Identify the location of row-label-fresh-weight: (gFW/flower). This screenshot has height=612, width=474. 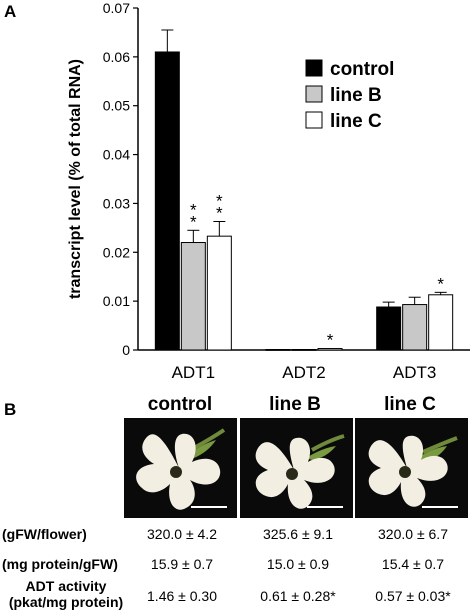
(44, 534).